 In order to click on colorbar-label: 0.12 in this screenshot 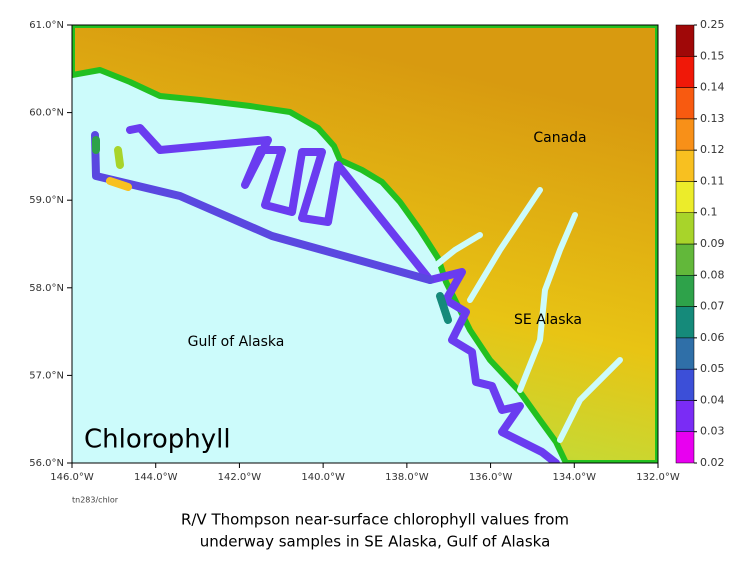, I will do `click(712, 149)`.